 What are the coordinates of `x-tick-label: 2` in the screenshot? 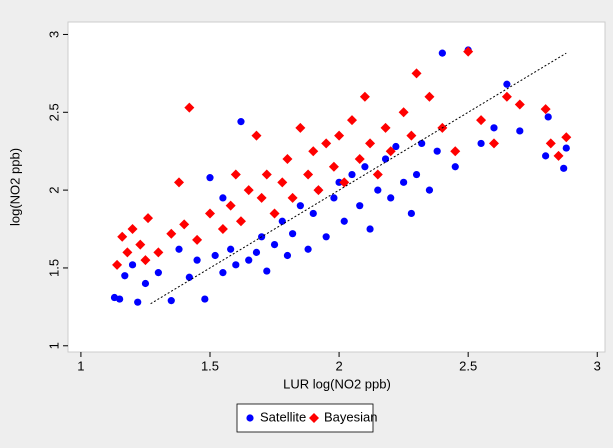 It's located at (338, 365).